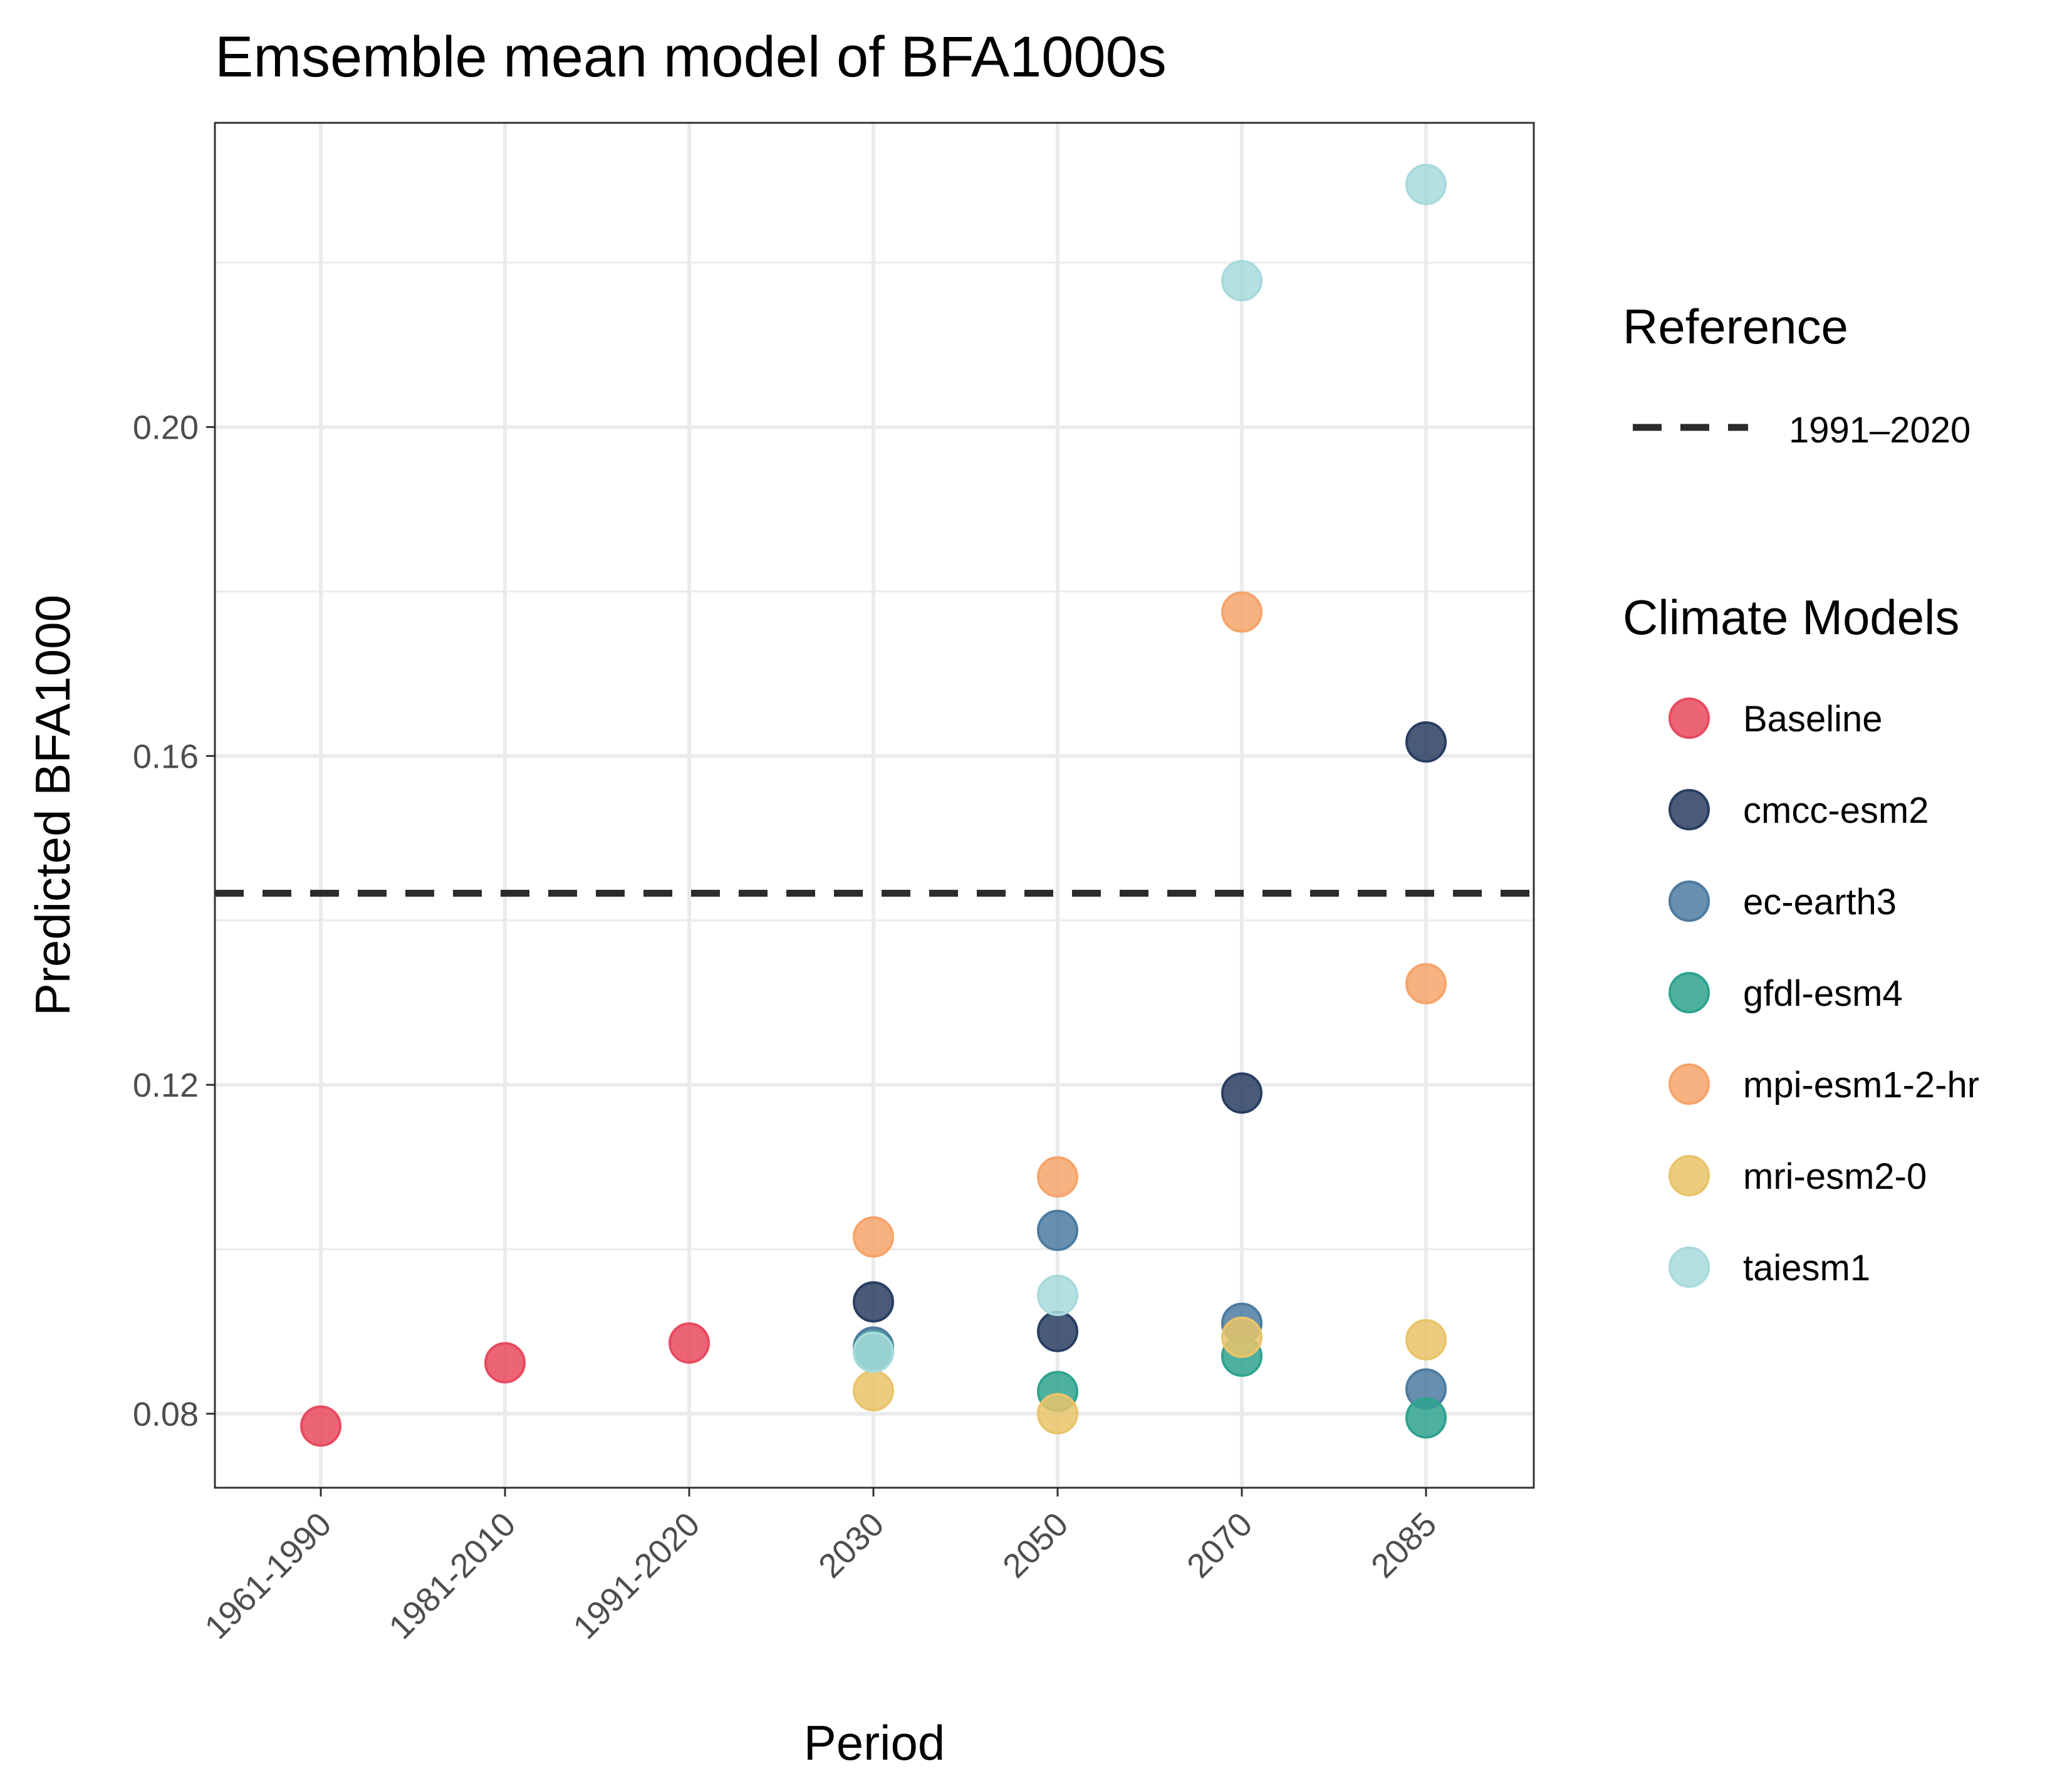 The height and width of the screenshot is (1776, 2072). Describe the element at coordinates (1835, 1176) in the screenshot. I see `legend-label-mri-esm2-0: mri-esm2-0` at that location.